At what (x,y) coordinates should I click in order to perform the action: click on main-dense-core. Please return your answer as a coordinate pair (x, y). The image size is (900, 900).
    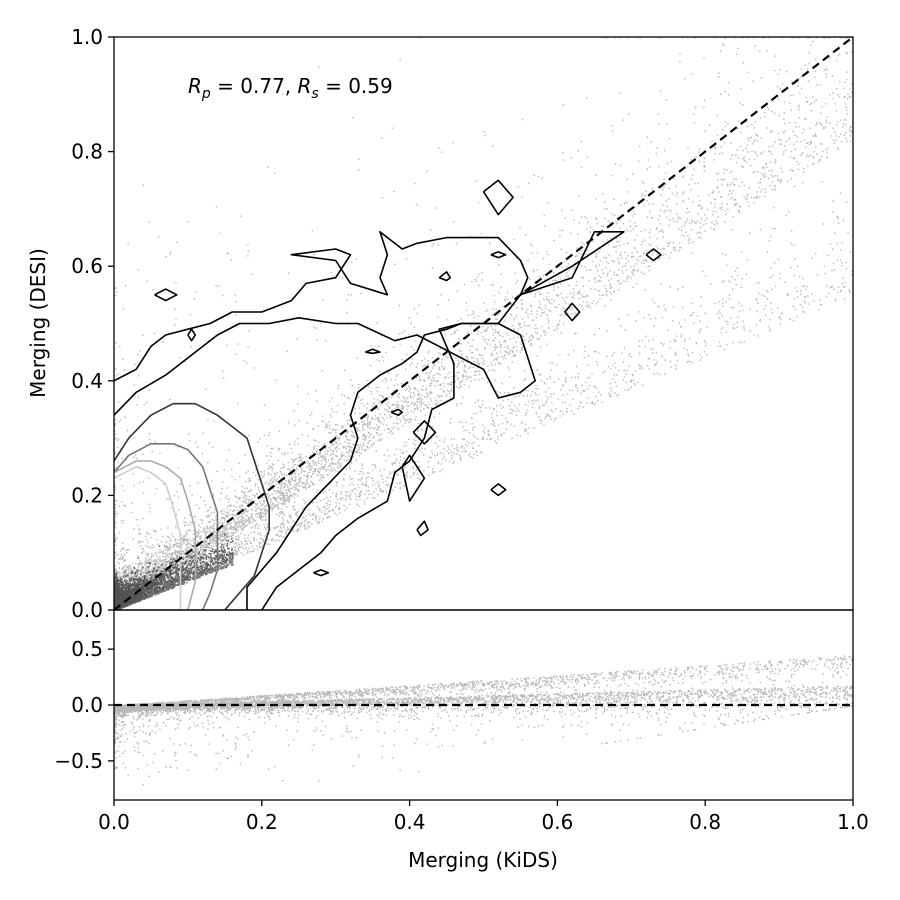
    Looking at the image, I should click on (174, 571).